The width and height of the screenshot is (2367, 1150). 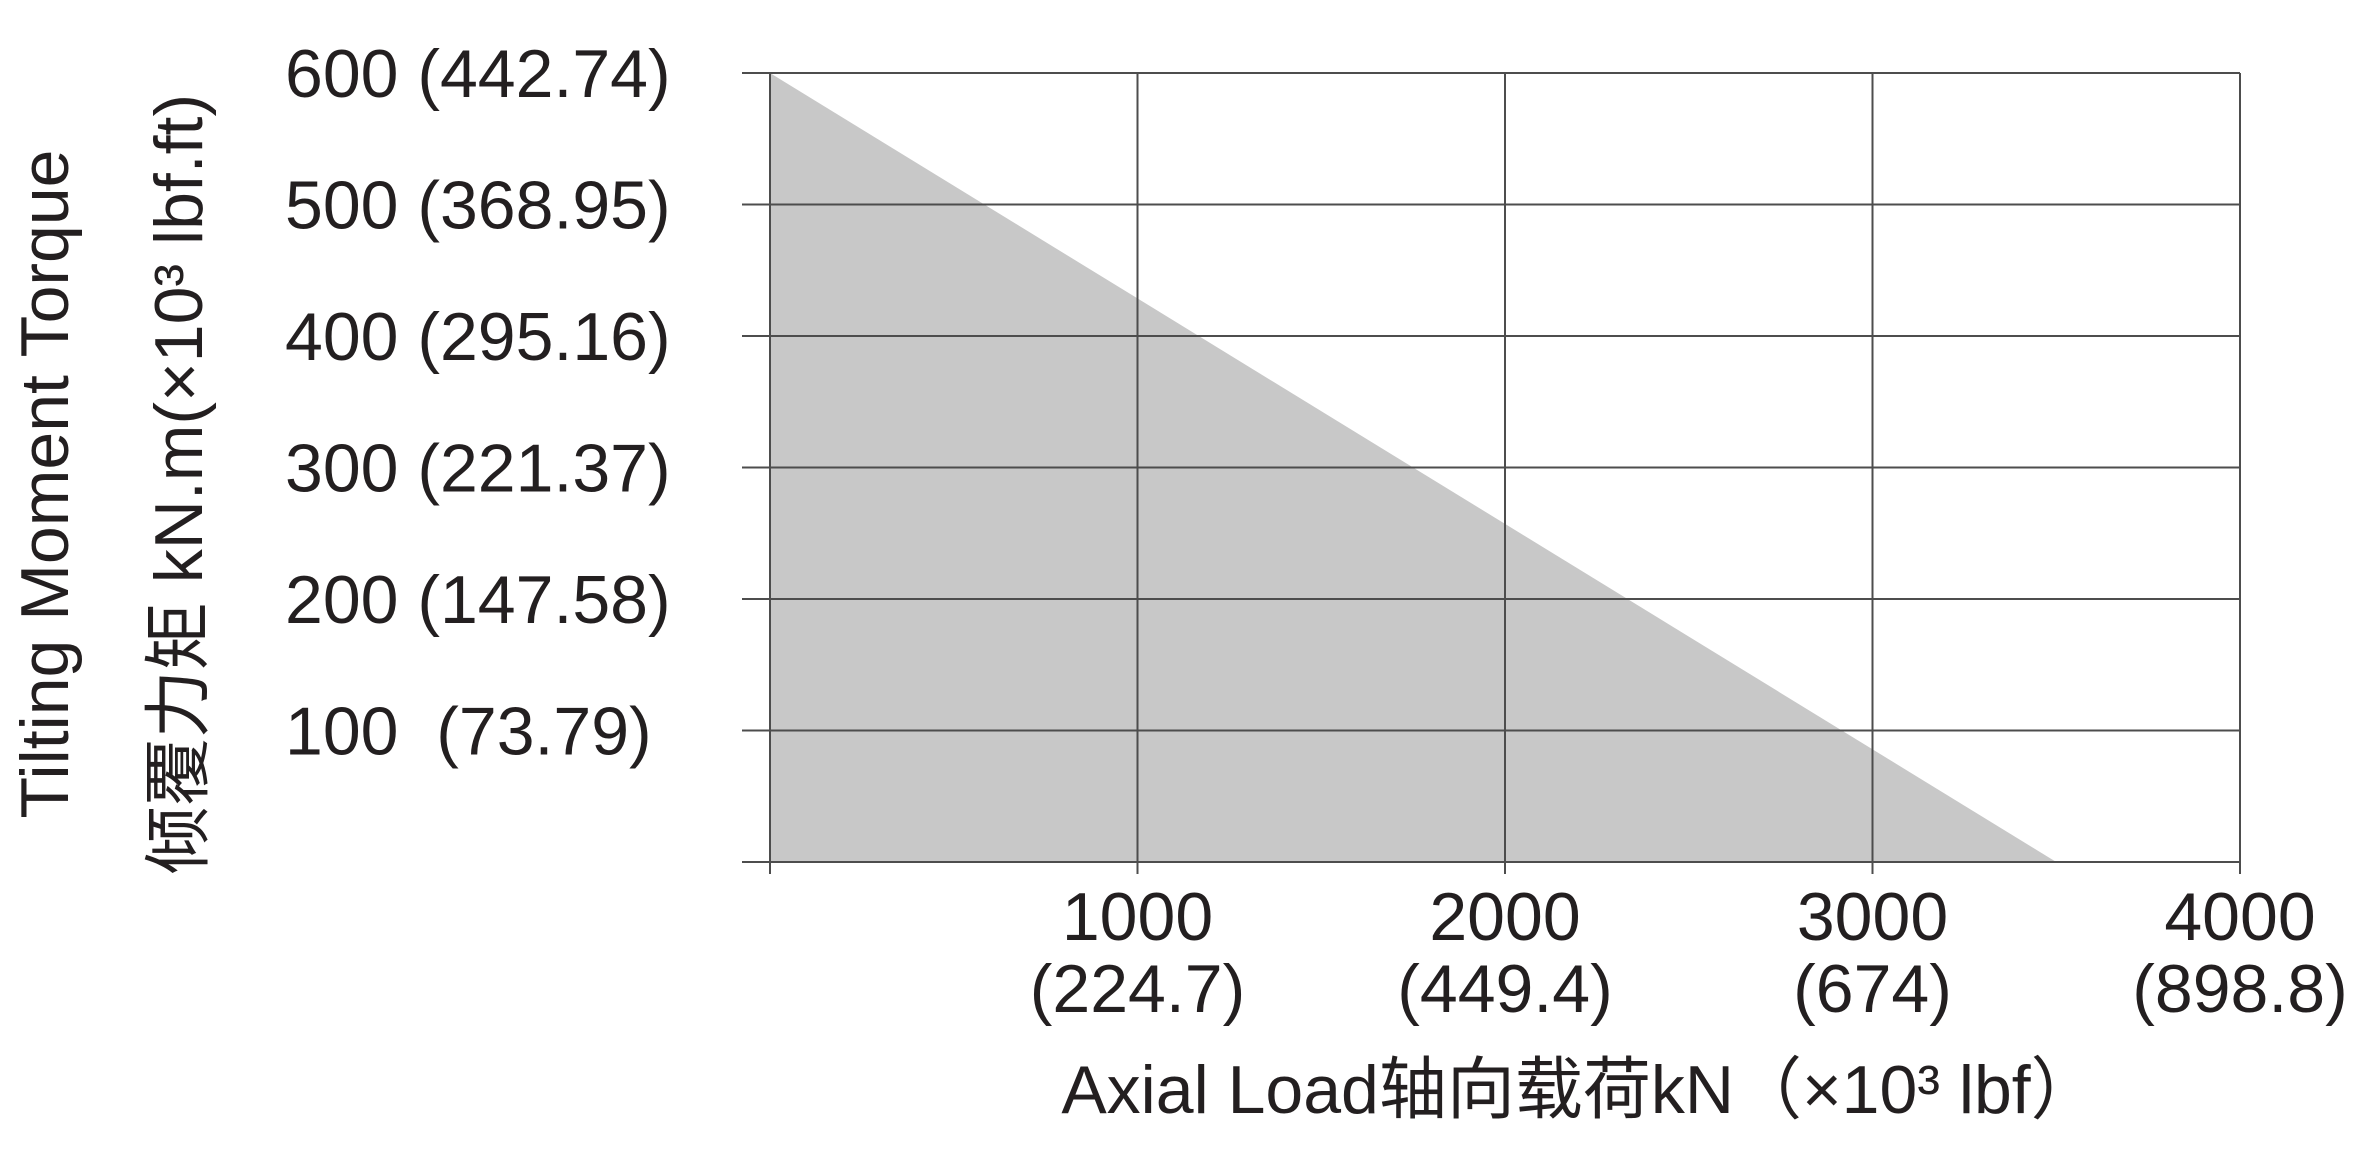 What do you see at coordinates (1872, 989) in the screenshot?
I see `x-tick-sublabel: (674)` at bounding box center [1872, 989].